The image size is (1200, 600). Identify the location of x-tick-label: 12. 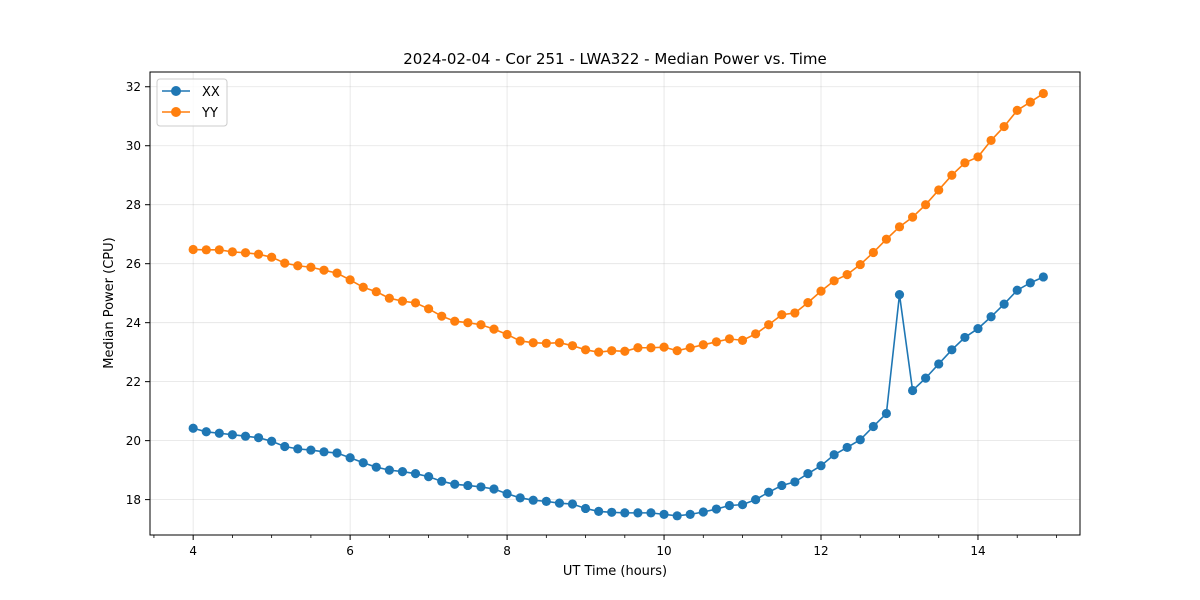
(820, 551).